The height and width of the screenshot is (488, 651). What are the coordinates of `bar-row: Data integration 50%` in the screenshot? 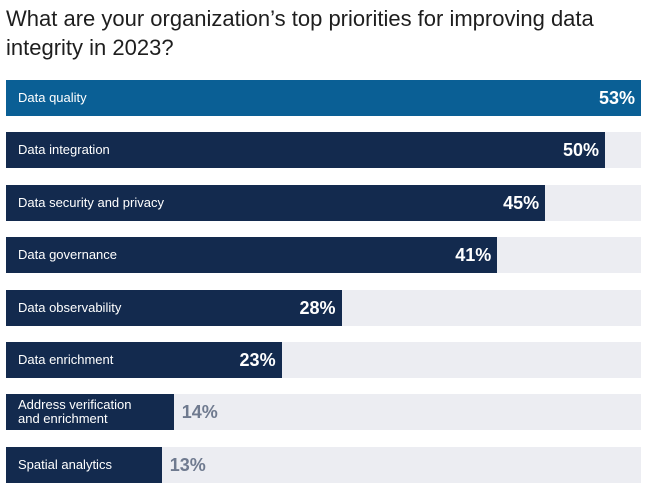 It's located at (323, 150).